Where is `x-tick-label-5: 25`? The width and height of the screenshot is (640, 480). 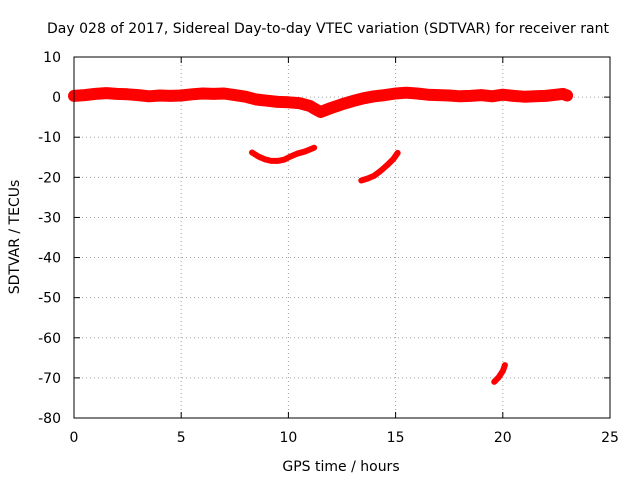
x-tick-label-5: 25 is located at coordinates (610, 438).